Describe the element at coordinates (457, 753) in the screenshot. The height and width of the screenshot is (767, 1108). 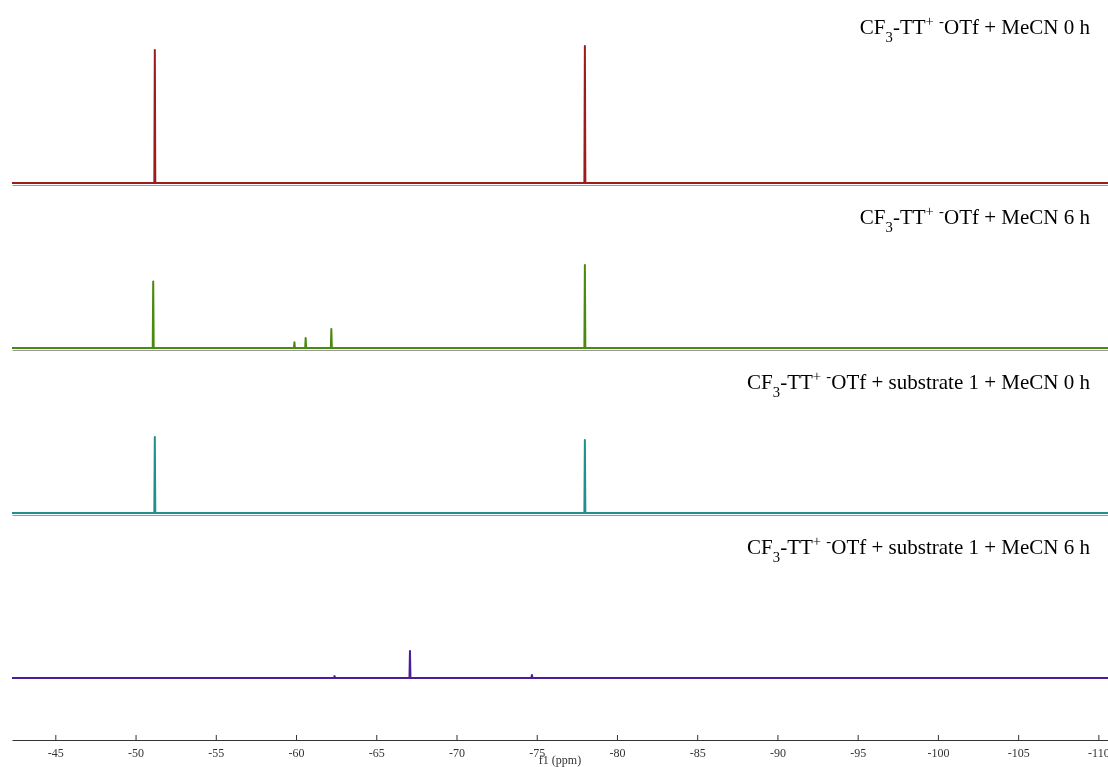
I see `x-tick-label: -70` at that location.